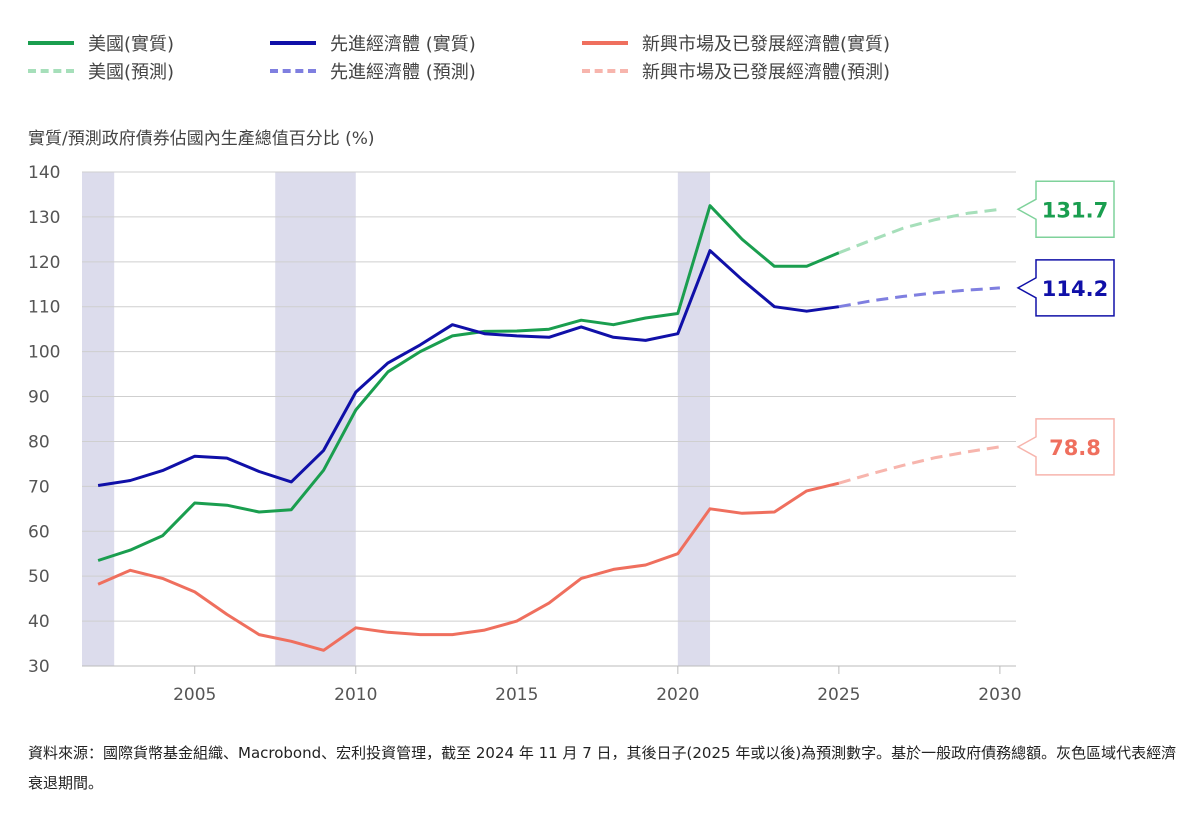 The height and width of the screenshot is (840, 1200). Describe the element at coordinates (44, 218) in the screenshot. I see `y-tick-label: 130` at that location.